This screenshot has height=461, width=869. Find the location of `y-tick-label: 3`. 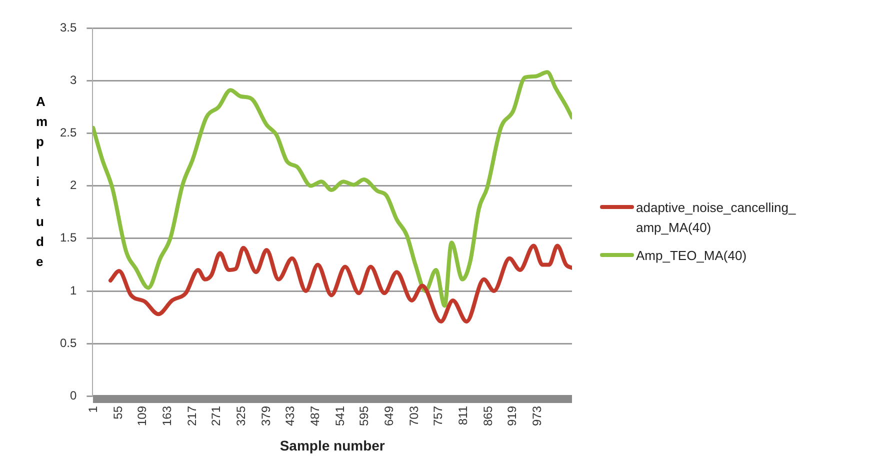

y-tick-label: 3 is located at coordinates (73, 79).